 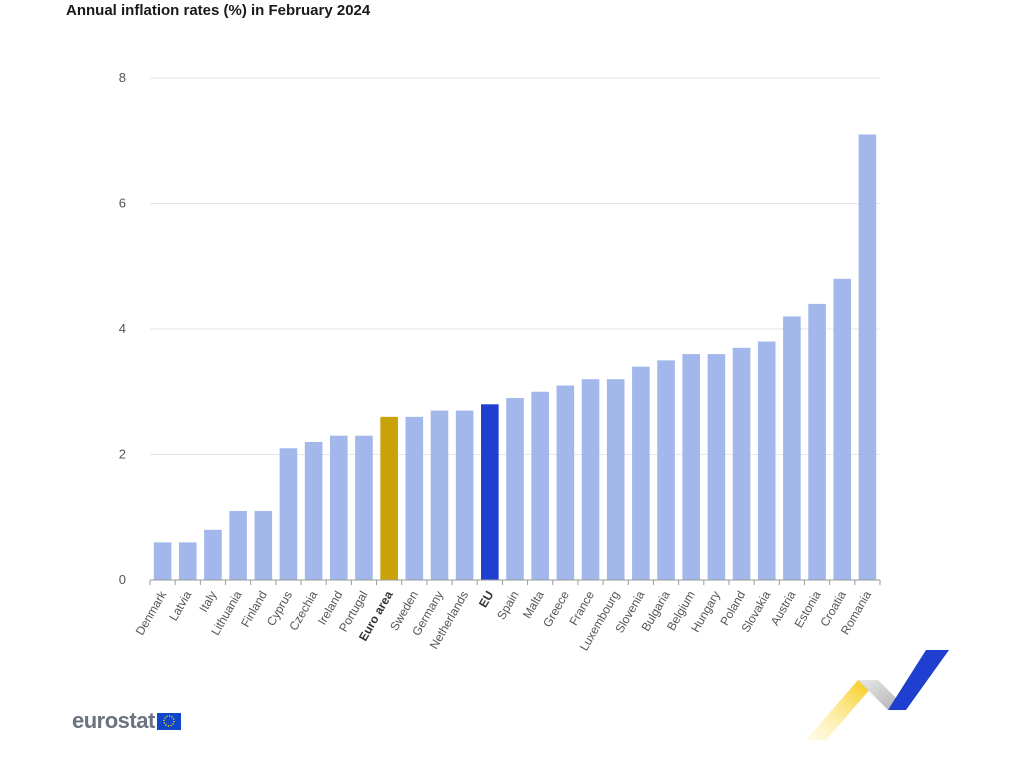 I want to click on bar-lithuania, so click(x=238, y=545).